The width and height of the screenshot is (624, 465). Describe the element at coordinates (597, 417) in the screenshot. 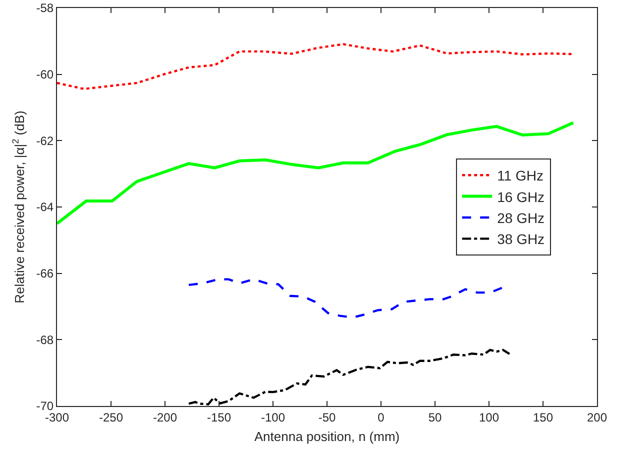

I see `x-tick-label: 200` at that location.